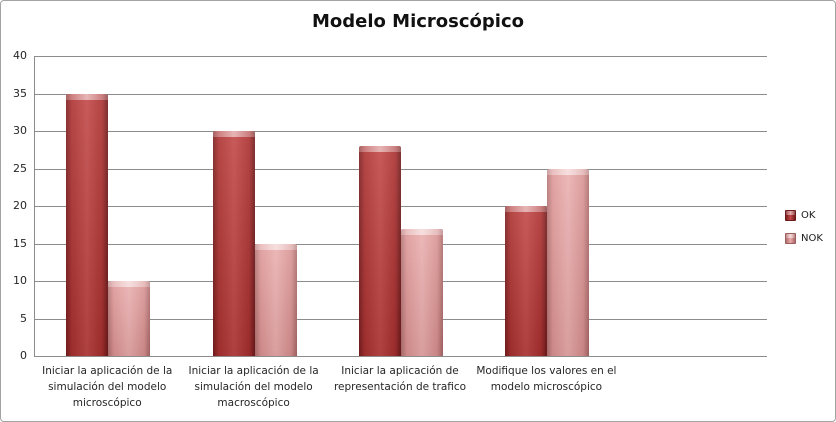  I want to click on legend-label: NOK, so click(812, 238).